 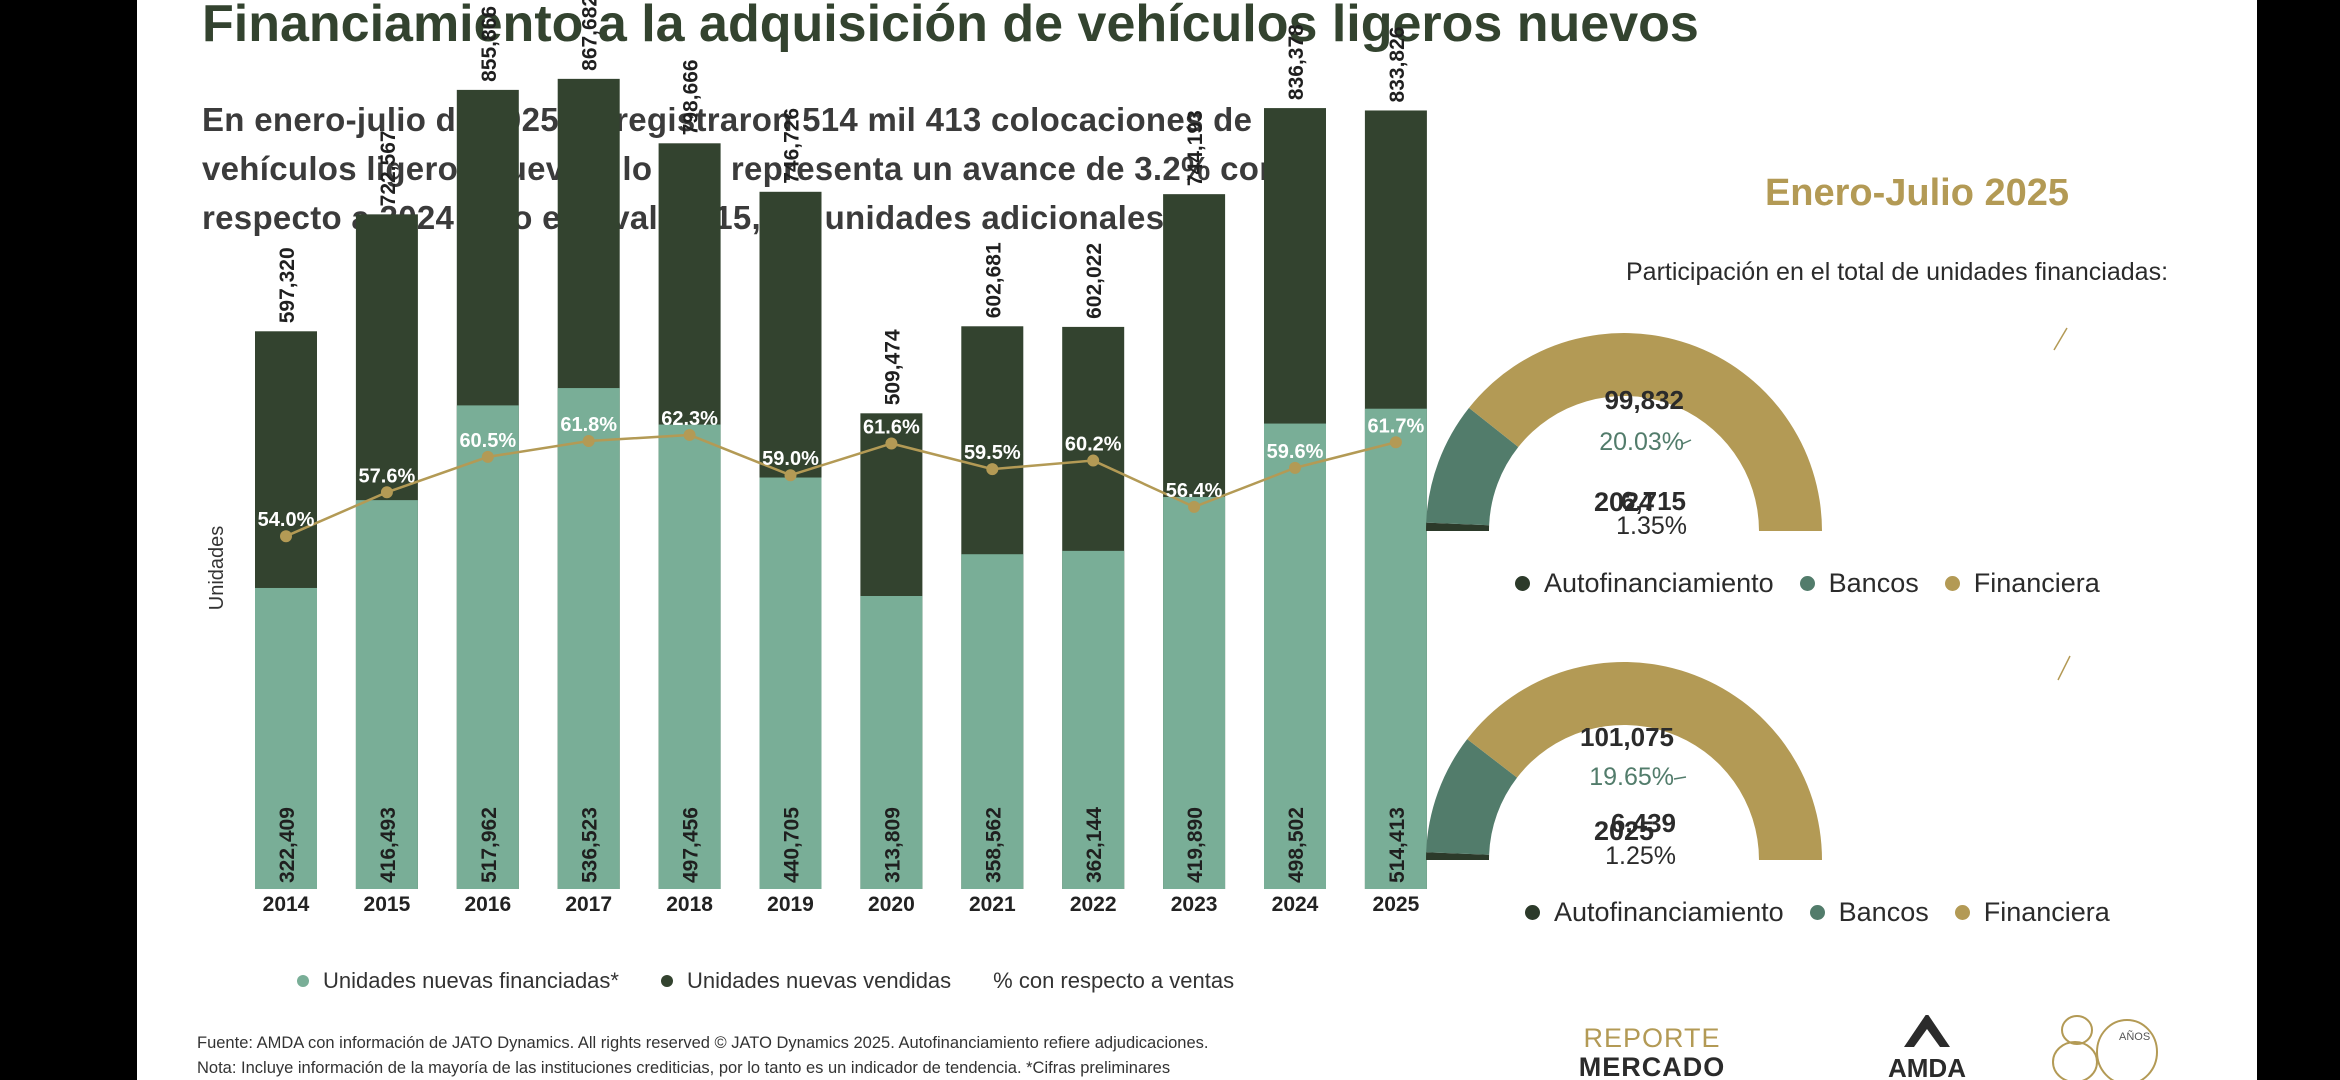 I want to click on x-tick-label: 2016, so click(x=487, y=904).